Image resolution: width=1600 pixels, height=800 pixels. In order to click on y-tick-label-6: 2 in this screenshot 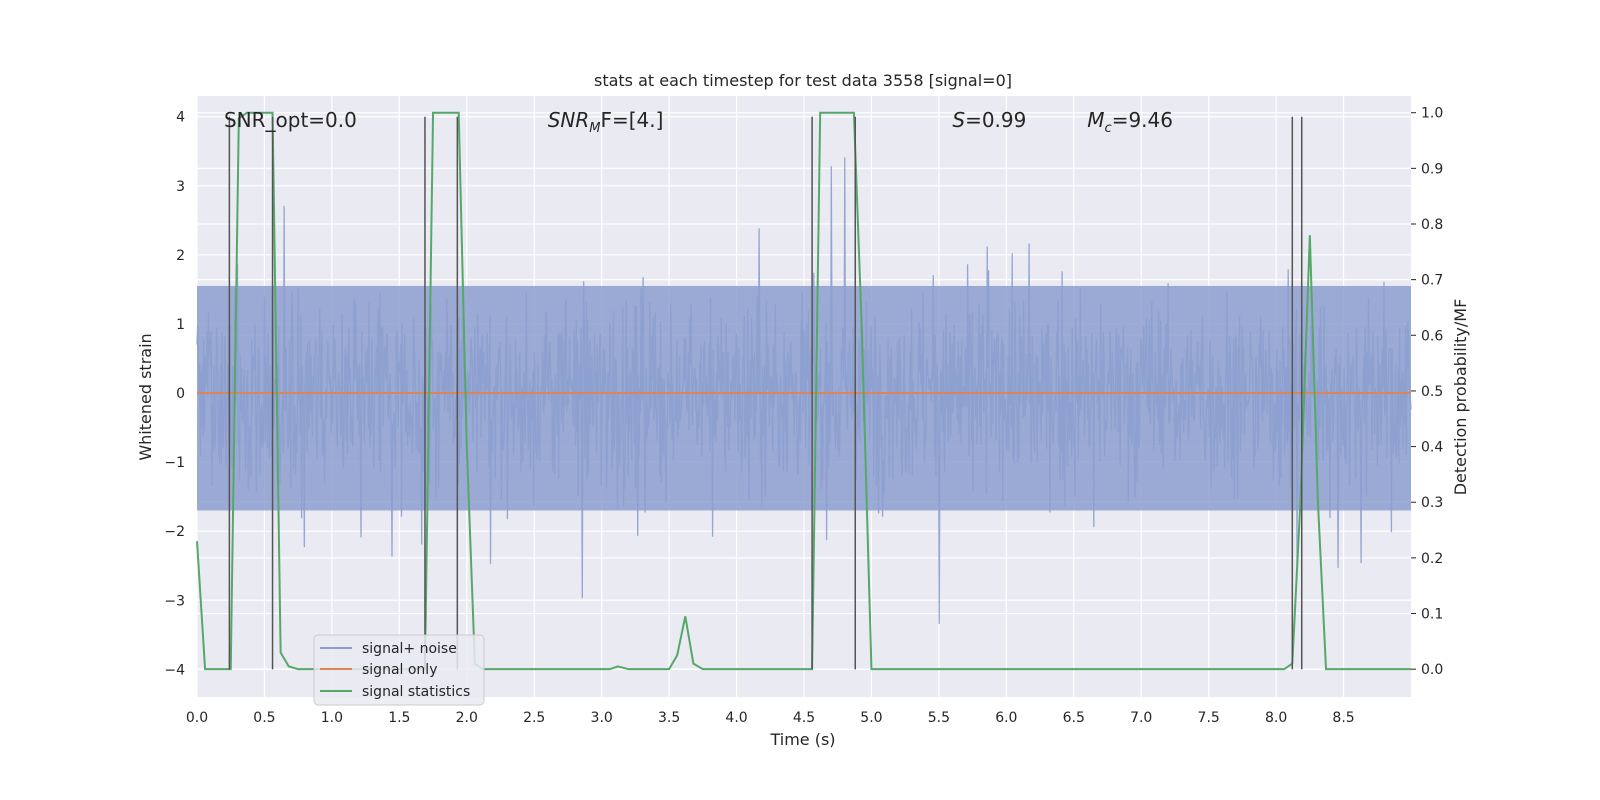, I will do `click(180, 256)`.